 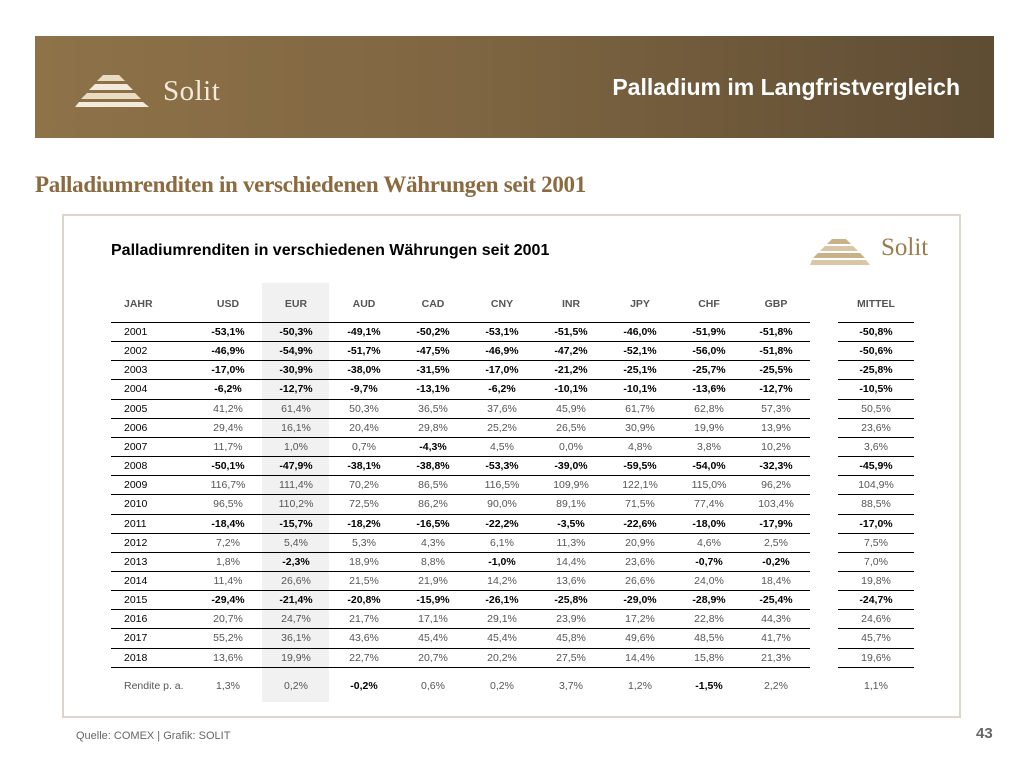 What do you see at coordinates (709, 561) in the screenshot?
I see `table-cell: -0,7%` at bounding box center [709, 561].